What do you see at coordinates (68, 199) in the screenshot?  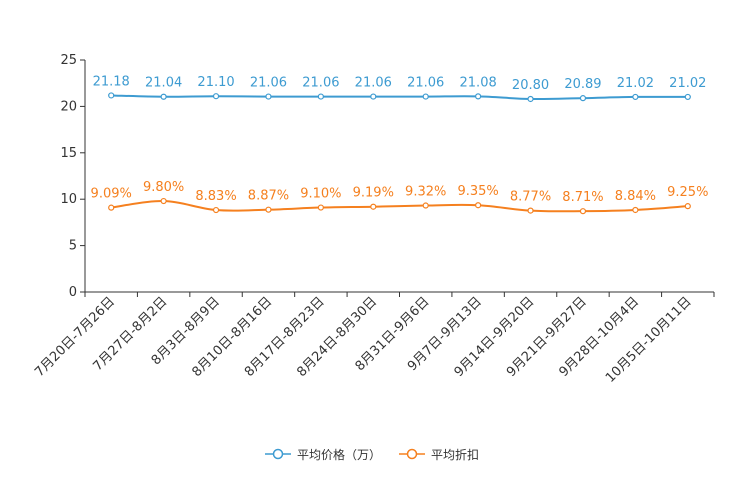 I see `y-tick-label: 10` at bounding box center [68, 199].